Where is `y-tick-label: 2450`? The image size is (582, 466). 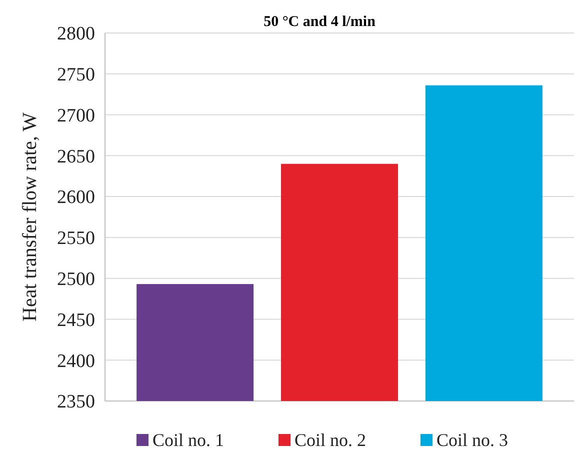 y-tick-label: 2450 is located at coordinates (76, 320).